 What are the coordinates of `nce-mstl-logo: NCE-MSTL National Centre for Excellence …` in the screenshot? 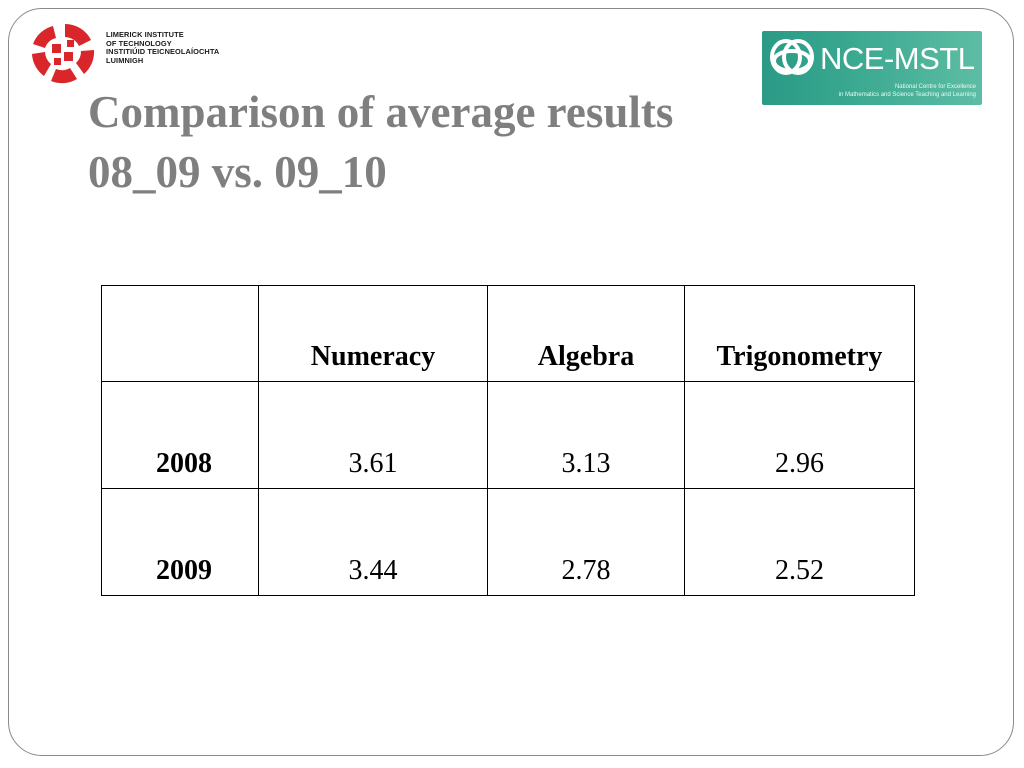 It's located at (872, 68).